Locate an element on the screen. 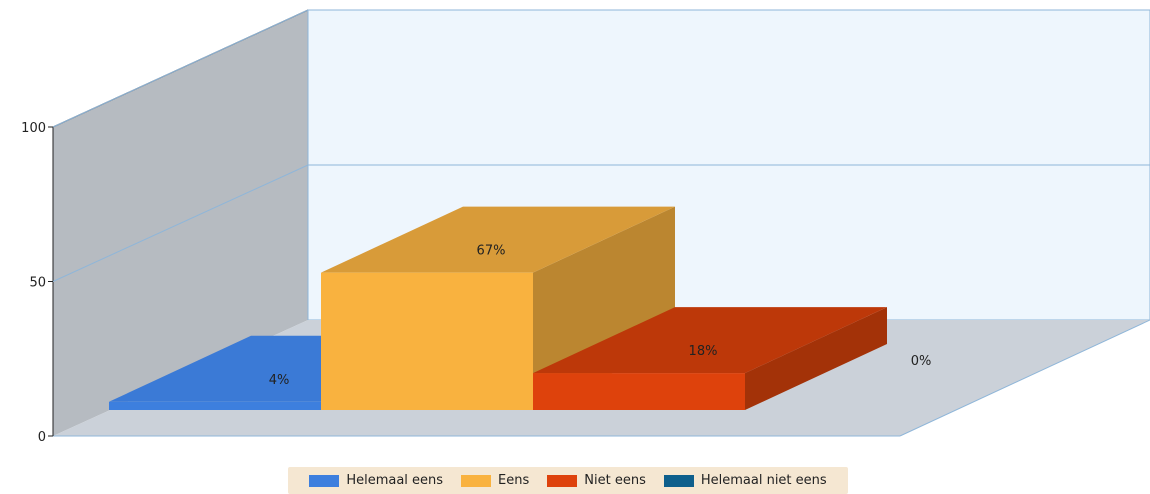  y-tick-label: 50 is located at coordinates (37, 283).